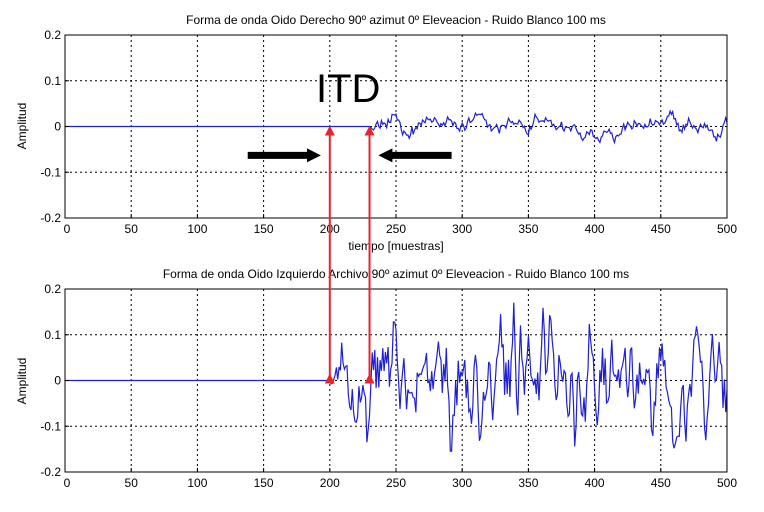 The width and height of the screenshot is (764, 512). Describe the element at coordinates (50, 172) in the screenshot. I see `top-ytick-label--0.1: -0.1` at that location.